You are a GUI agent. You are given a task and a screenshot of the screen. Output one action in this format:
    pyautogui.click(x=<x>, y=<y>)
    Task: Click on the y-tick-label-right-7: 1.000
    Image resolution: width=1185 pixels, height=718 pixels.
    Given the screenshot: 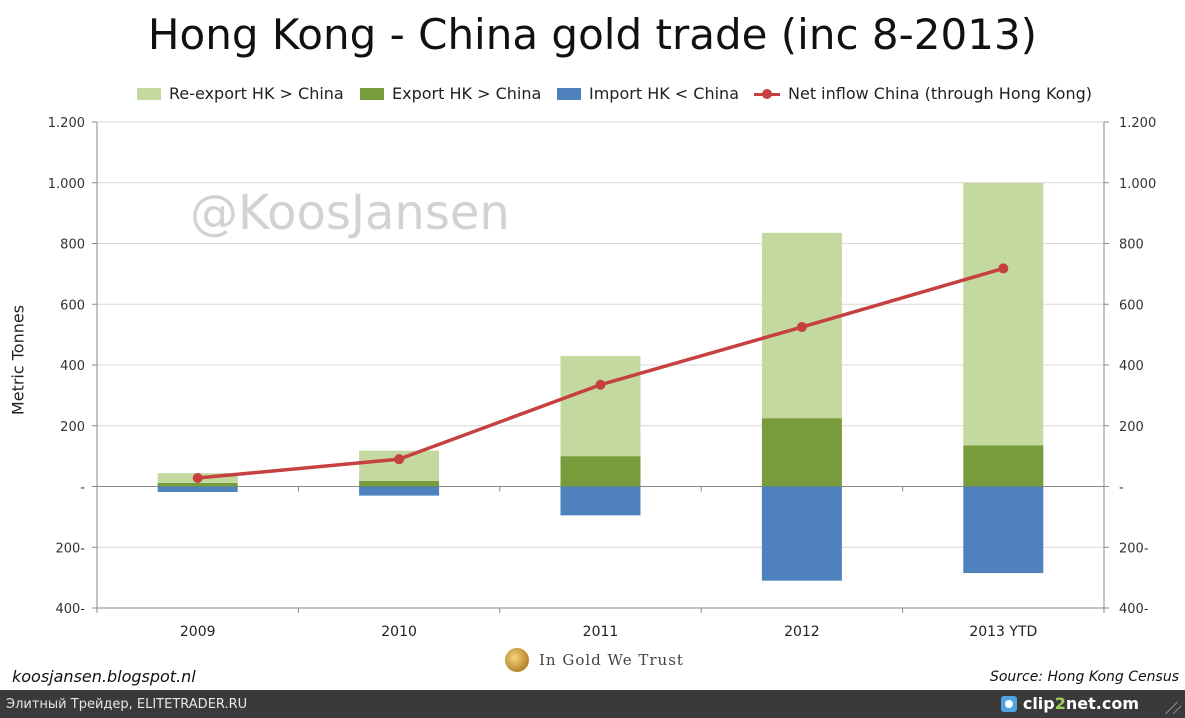 What is the action you would take?
    pyautogui.click(x=1137, y=184)
    